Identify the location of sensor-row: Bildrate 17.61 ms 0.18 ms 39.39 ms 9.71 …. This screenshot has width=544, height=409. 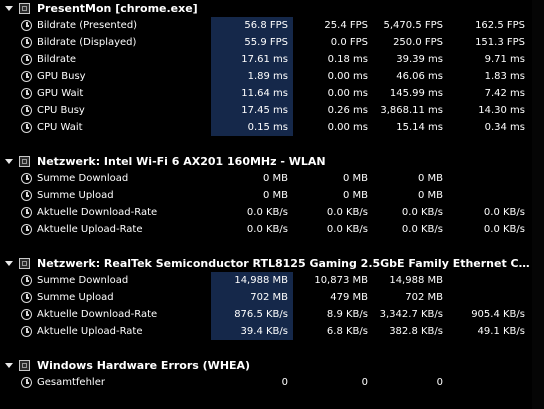
(272, 59).